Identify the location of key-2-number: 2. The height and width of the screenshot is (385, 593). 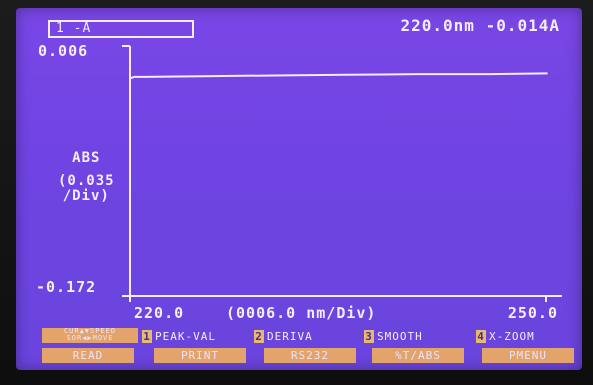
(259, 336).